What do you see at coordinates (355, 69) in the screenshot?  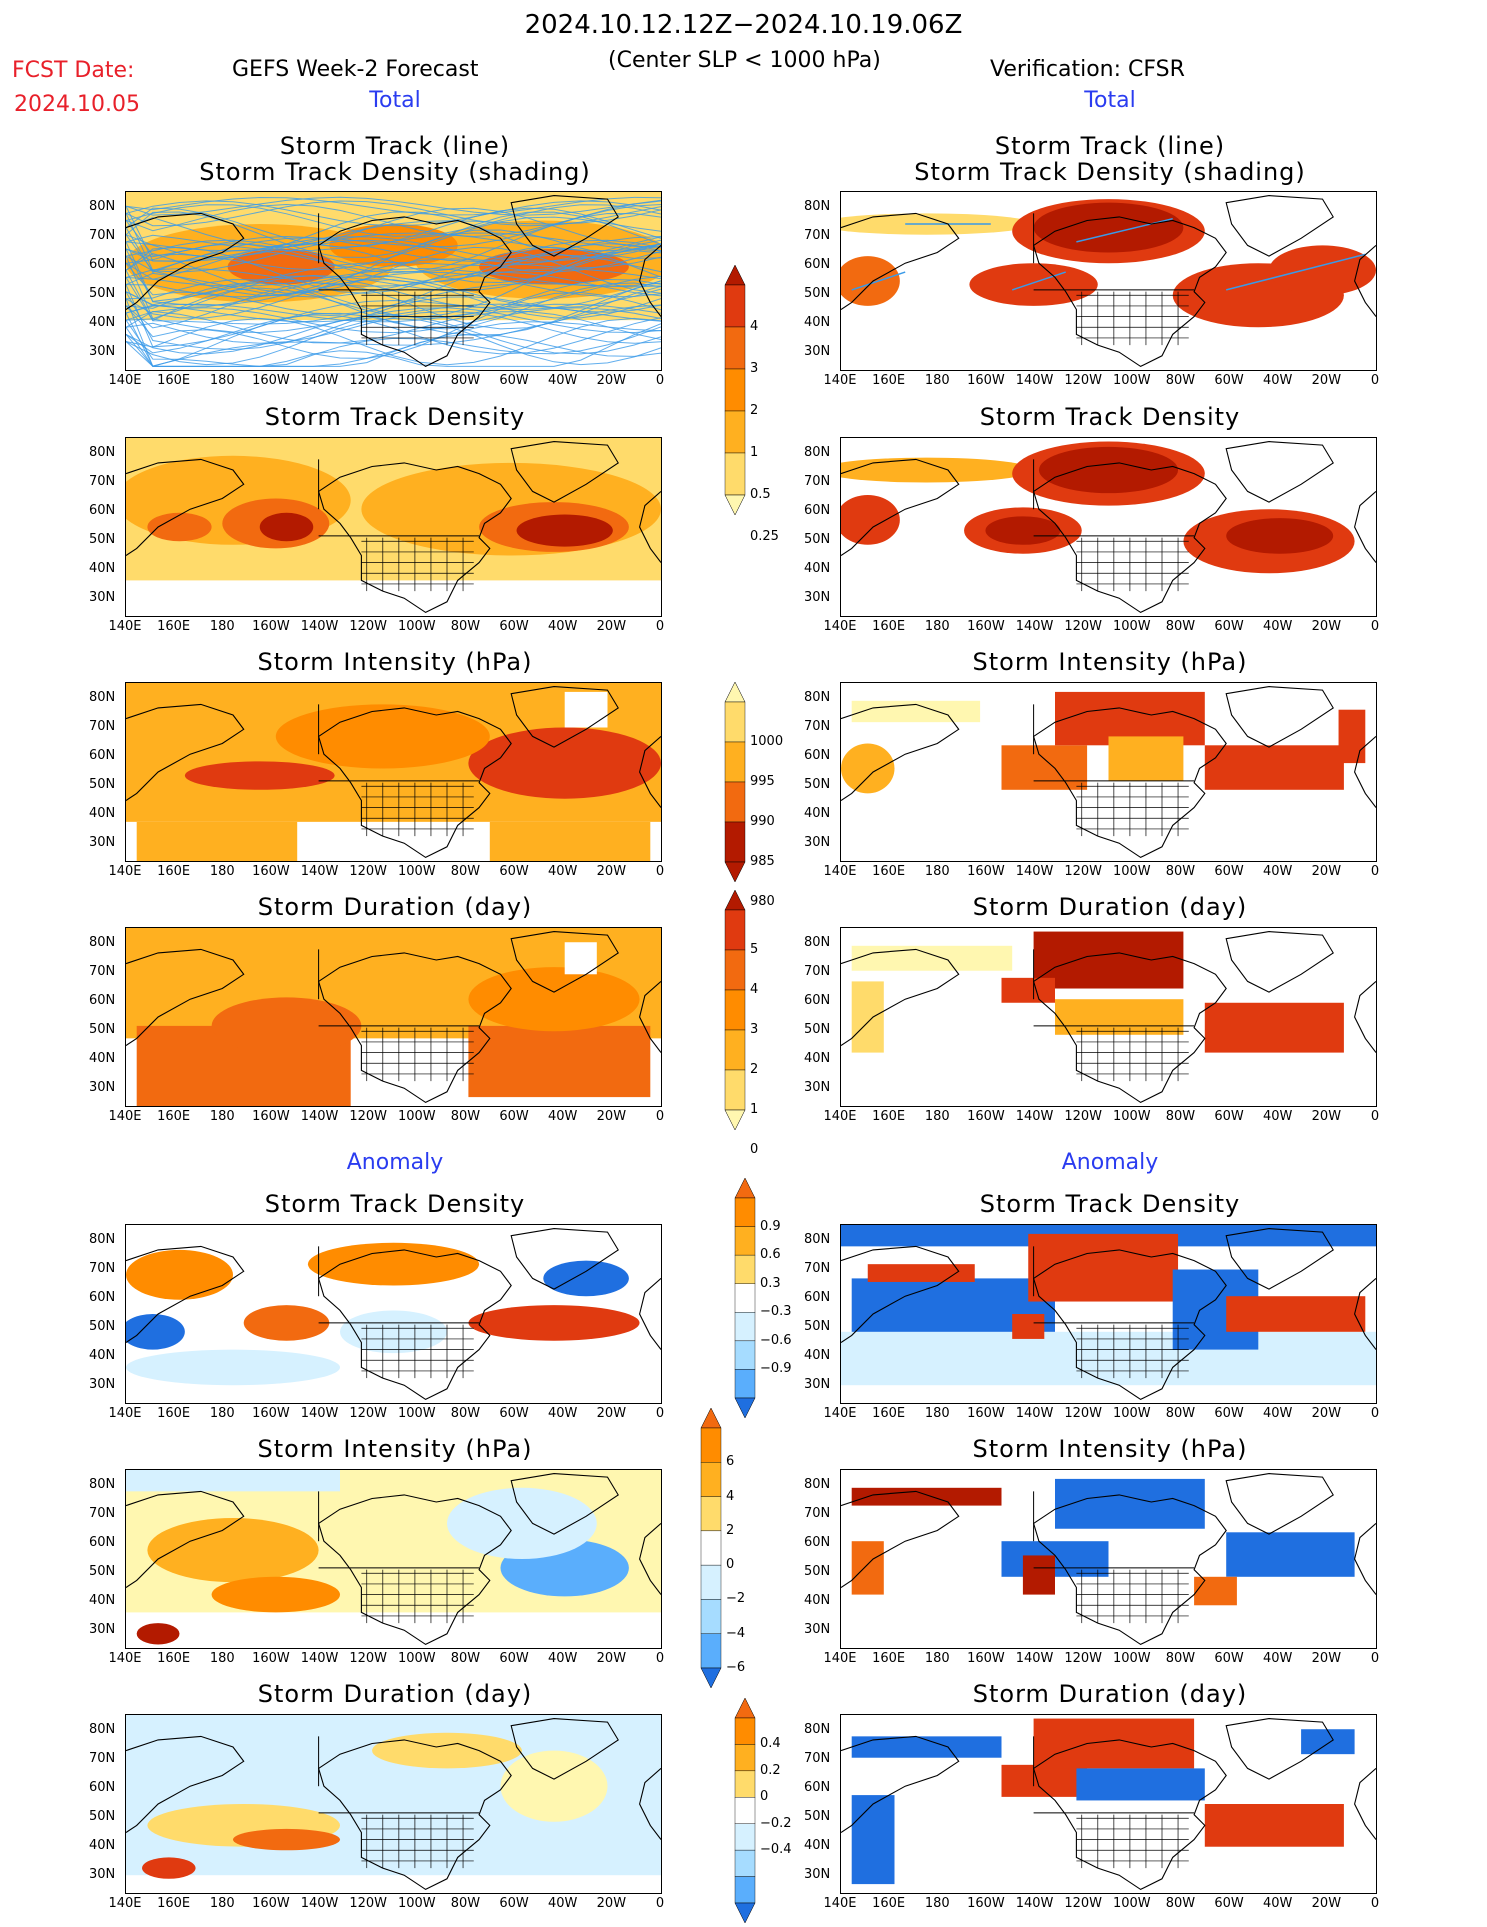 I see `model-title: GEFS Week-2 Forecast` at bounding box center [355, 69].